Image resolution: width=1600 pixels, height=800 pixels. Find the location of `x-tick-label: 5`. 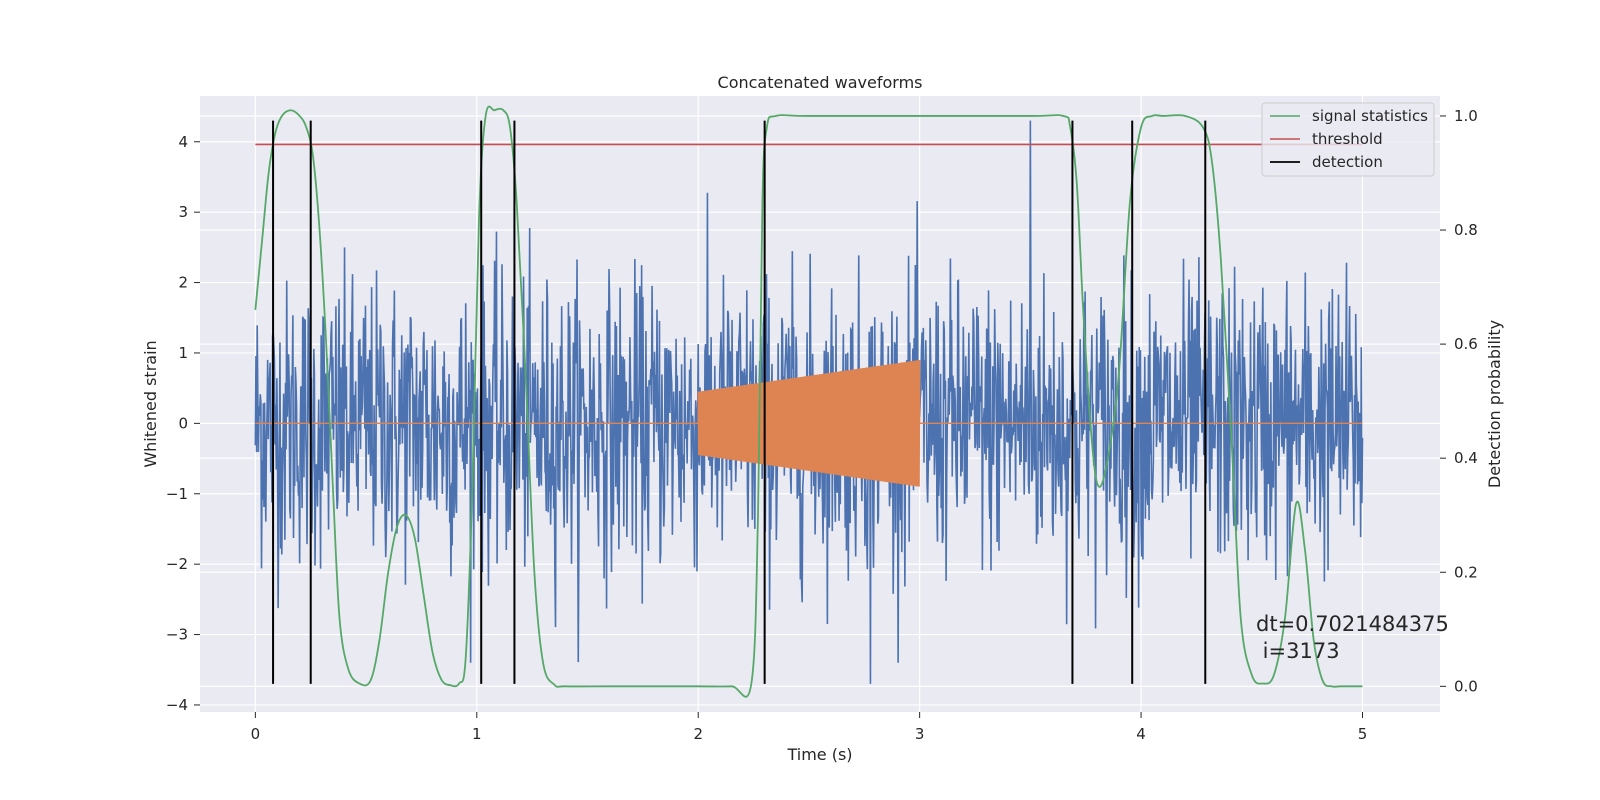

x-tick-label: 5 is located at coordinates (1363, 734).